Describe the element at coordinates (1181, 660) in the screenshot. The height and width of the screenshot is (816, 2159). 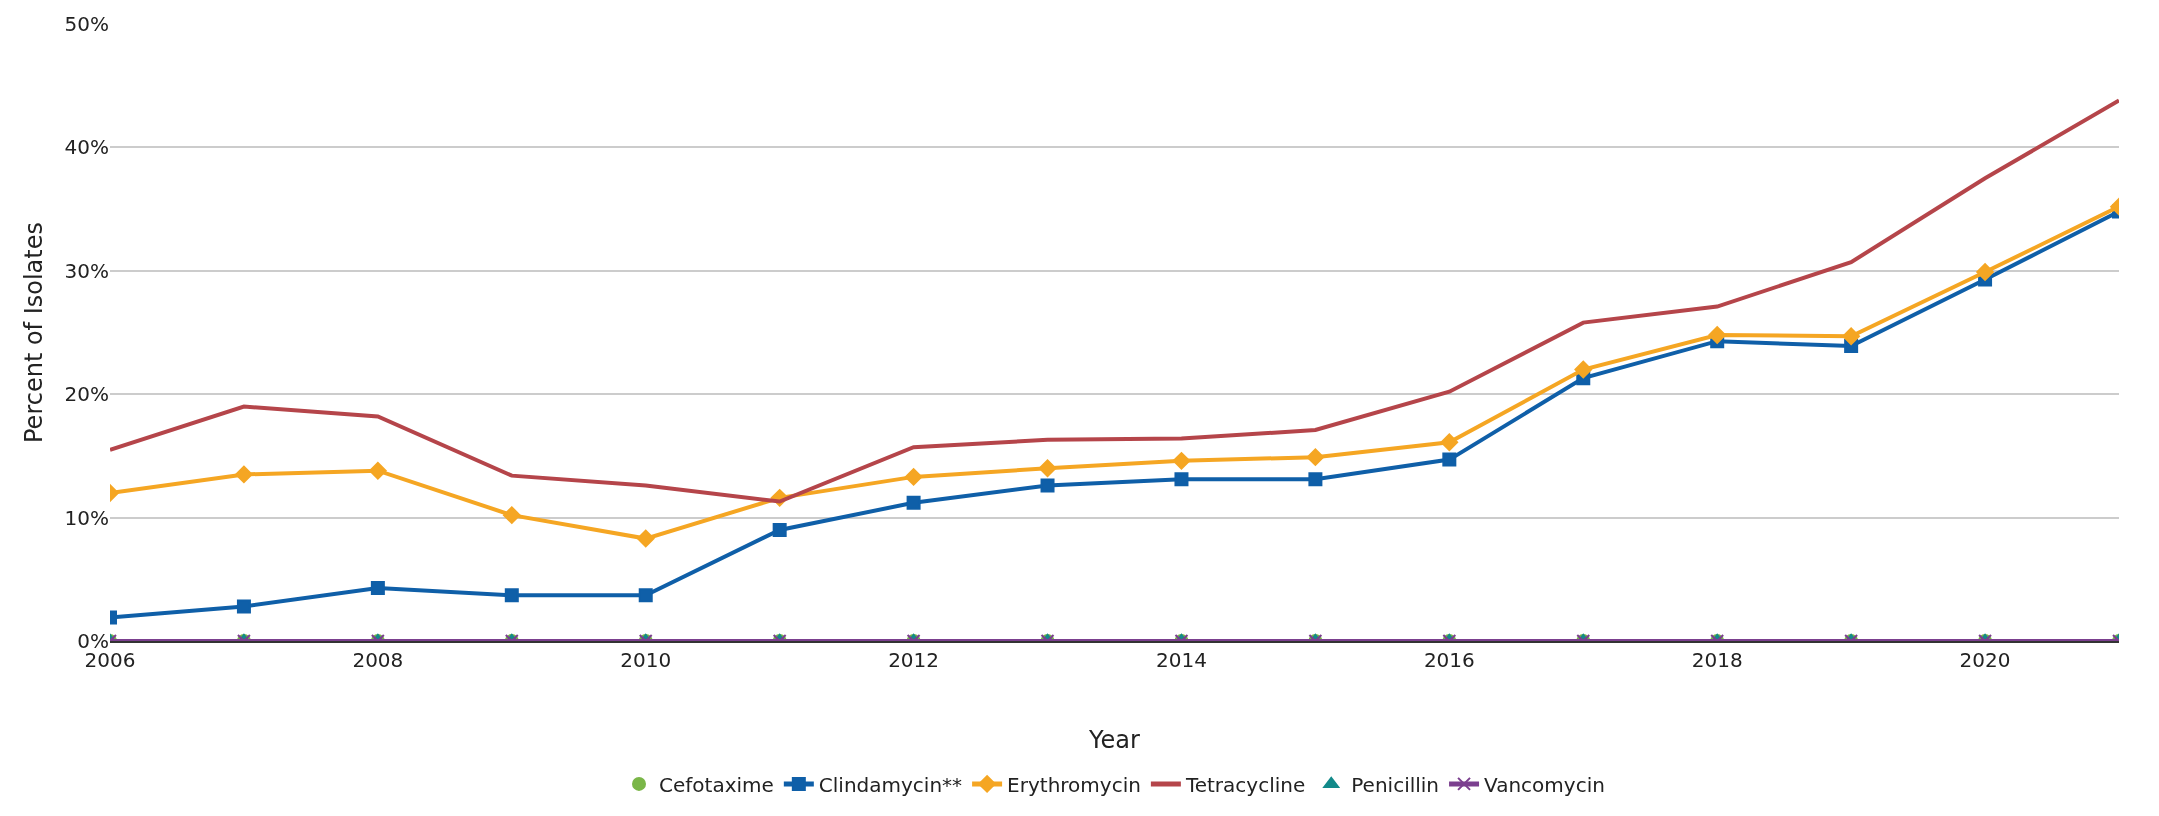
I see `x-tick-label: 2014` at that location.